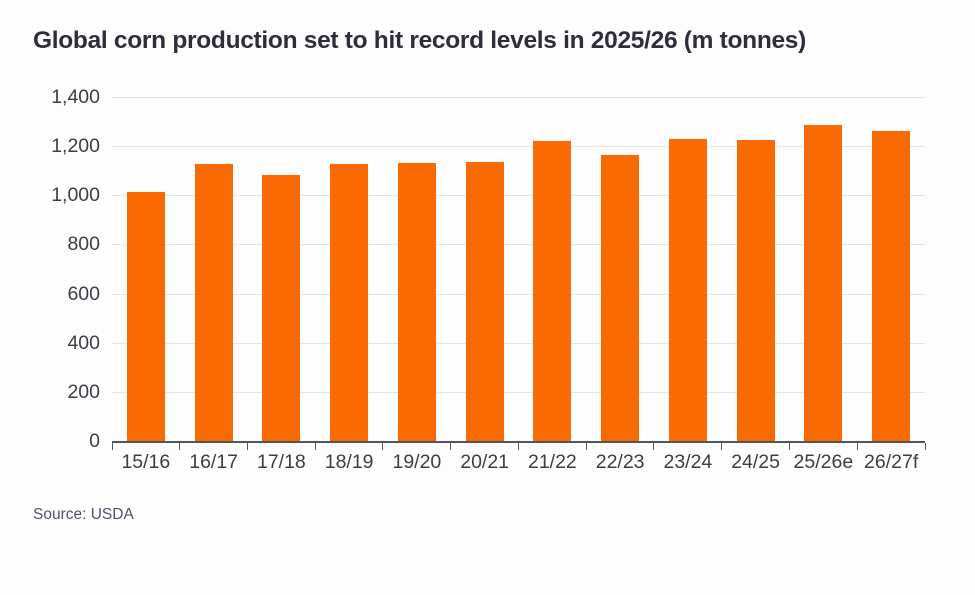  What do you see at coordinates (349, 462) in the screenshot?
I see `x-tick-label-18/19: 18/19` at bounding box center [349, 462].